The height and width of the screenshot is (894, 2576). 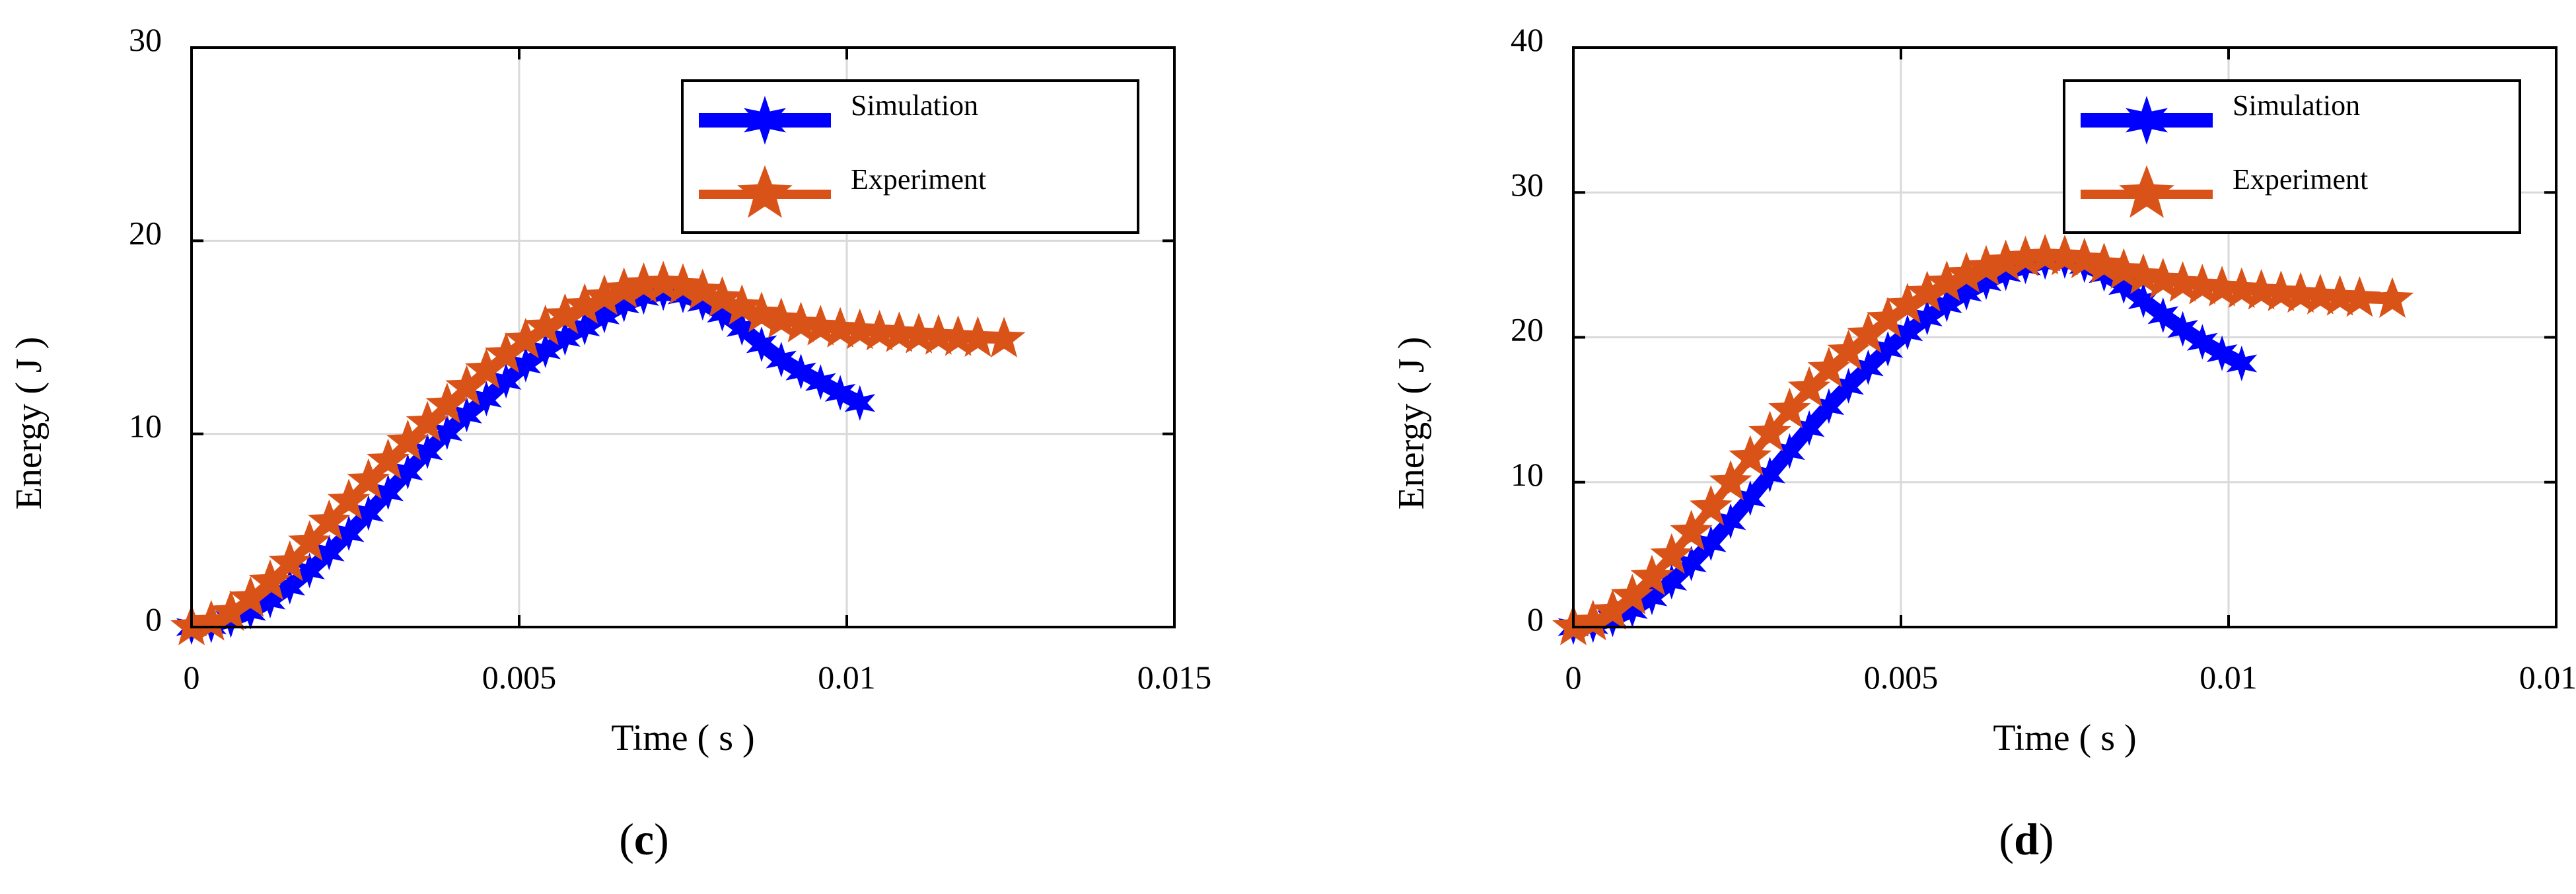 I want to click on x-tick-label: 0.005, so click(x=519, y=677).